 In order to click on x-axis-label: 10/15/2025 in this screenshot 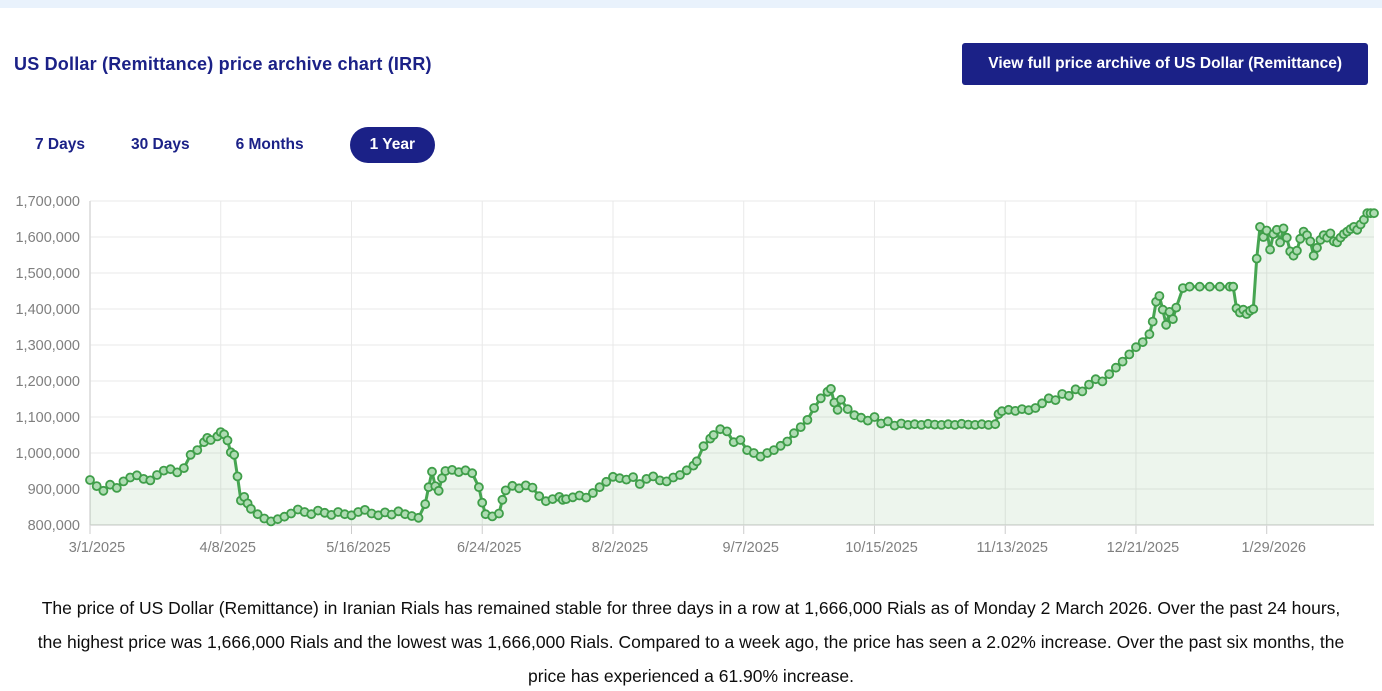, I will do `click(881, 548)`.